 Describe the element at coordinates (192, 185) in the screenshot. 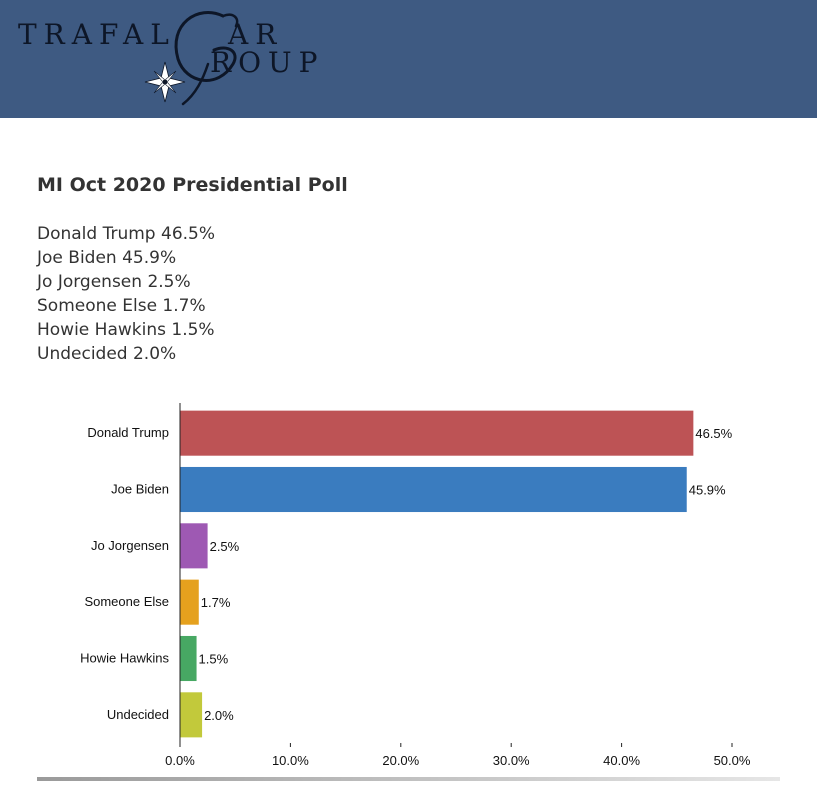

I see `poll-title: MI Oct 2020 Presidential Poll` at that location.